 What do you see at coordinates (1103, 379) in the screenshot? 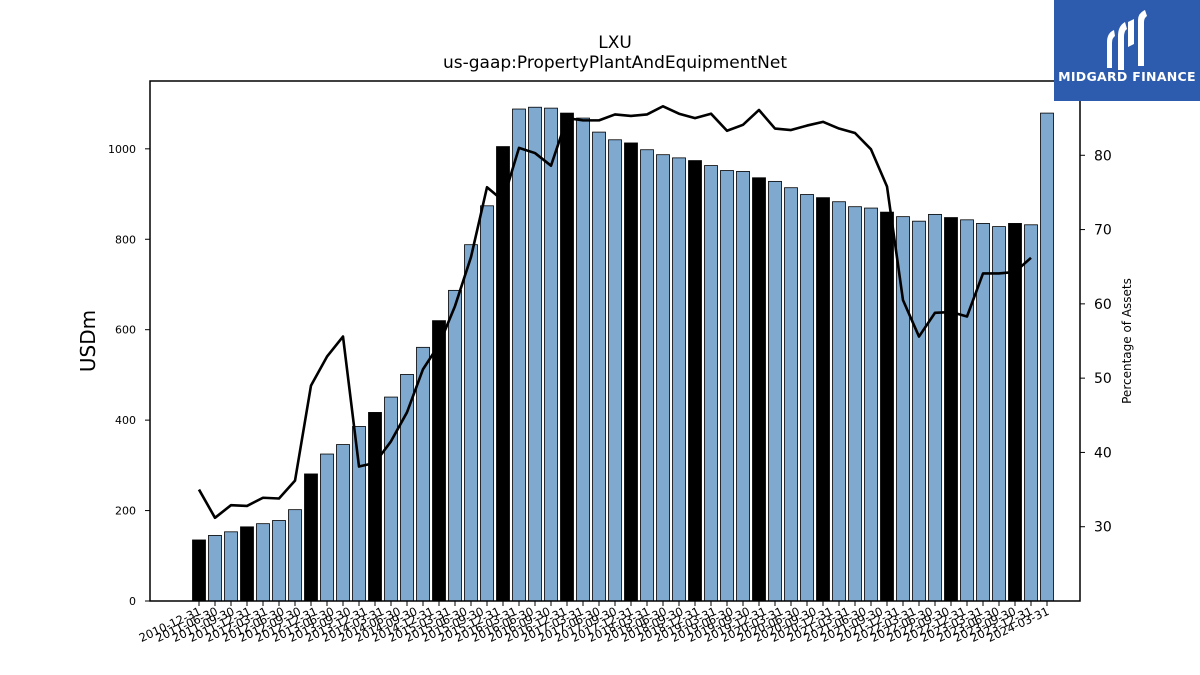
I see `y-right-tick-label: 50` at bounding box center [1103, 379].